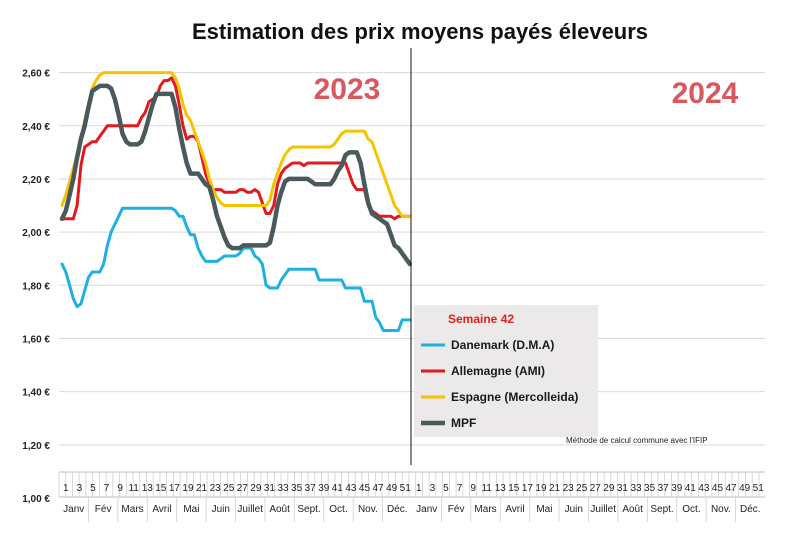 Image resolution: width=806 pixels, height=542 pixels. I want to click on method-note: Méthode de calcul commune avec l'IFIP, so click(637, 440).